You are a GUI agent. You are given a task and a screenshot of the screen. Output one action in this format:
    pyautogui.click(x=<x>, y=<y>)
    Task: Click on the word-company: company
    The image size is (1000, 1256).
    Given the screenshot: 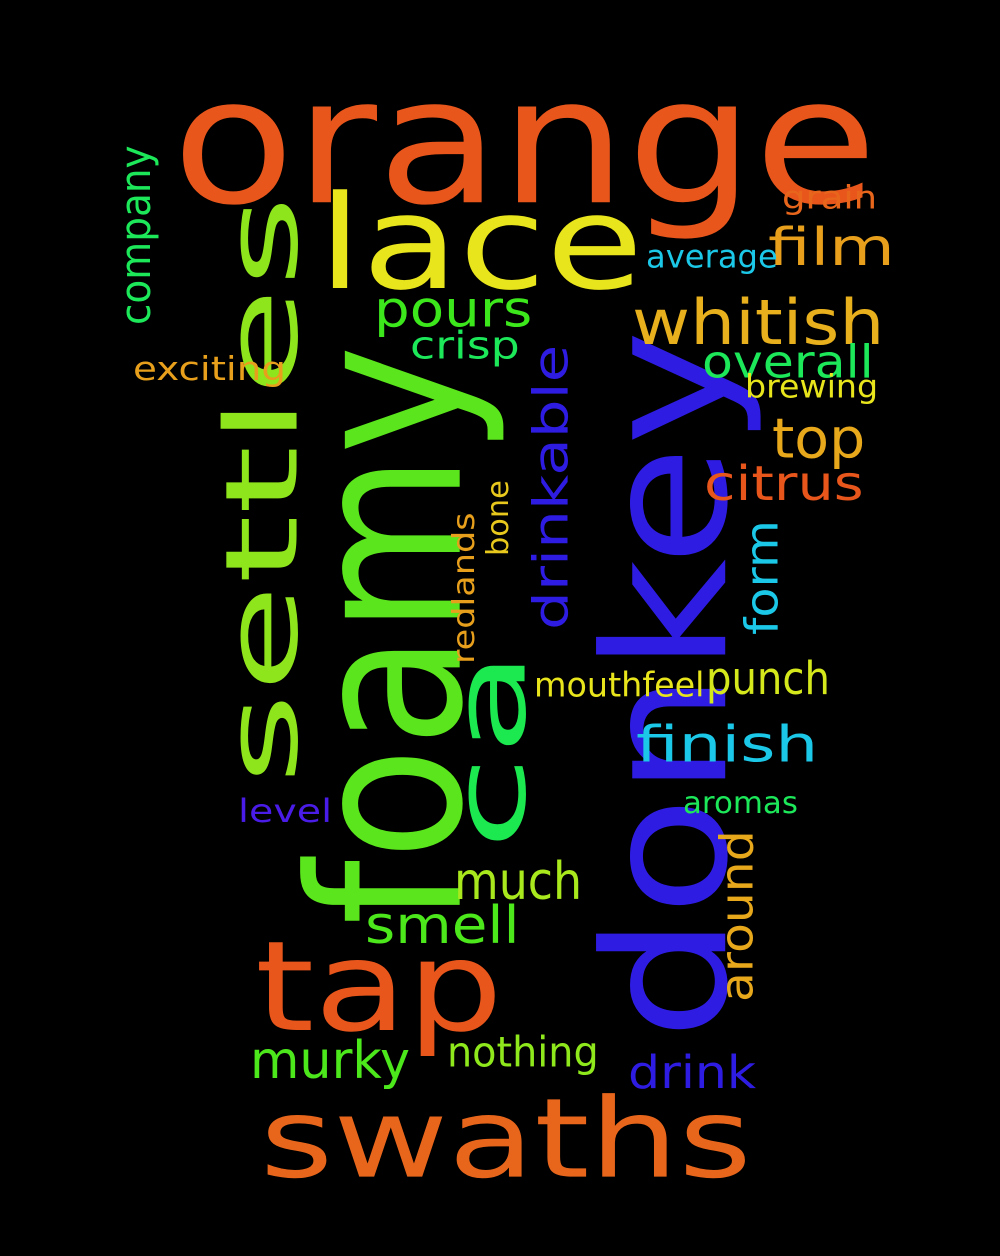 What is the action you would take?
    pyautogui.click(x=135, y=235)
    